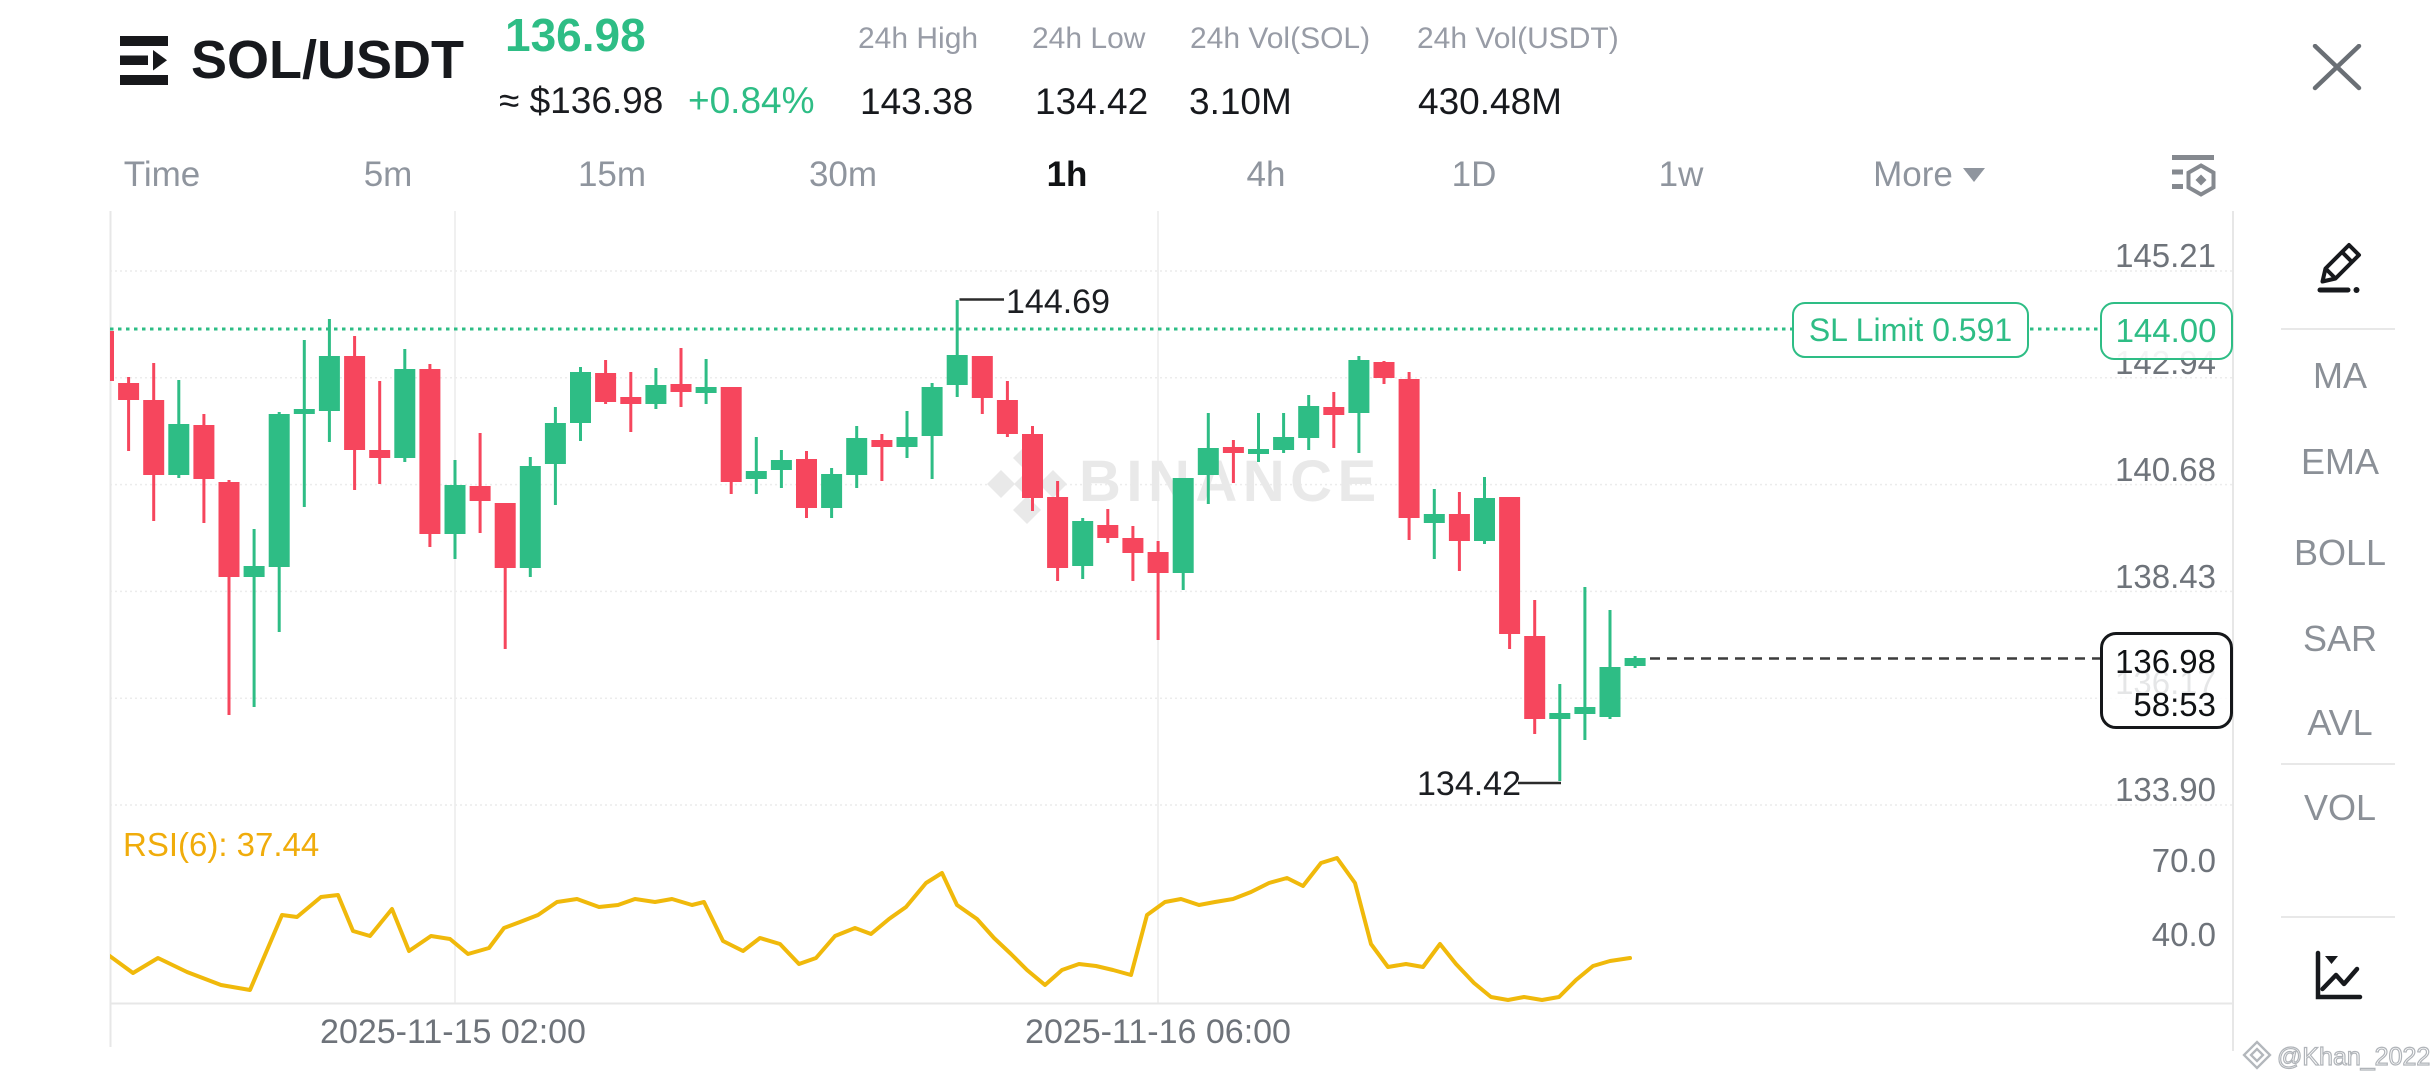 This screenshot has width=2436, height=1080. What do you see at coordinates (1230, 481) in the screenshot?
I see `svg-text: BINANCE` at bounding box center [1230, 481].